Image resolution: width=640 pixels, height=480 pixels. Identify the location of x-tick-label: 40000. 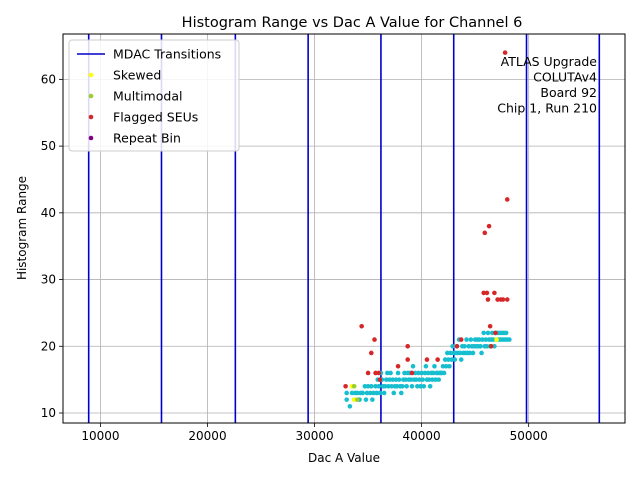
(422, 436).